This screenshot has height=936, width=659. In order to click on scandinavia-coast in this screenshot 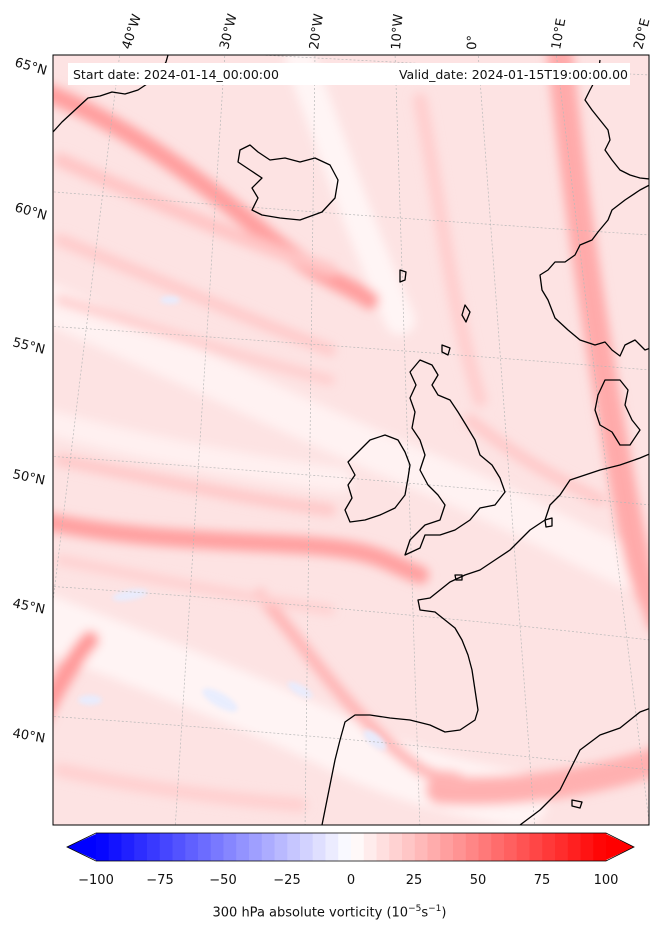, I will do `click(594, 270)`.